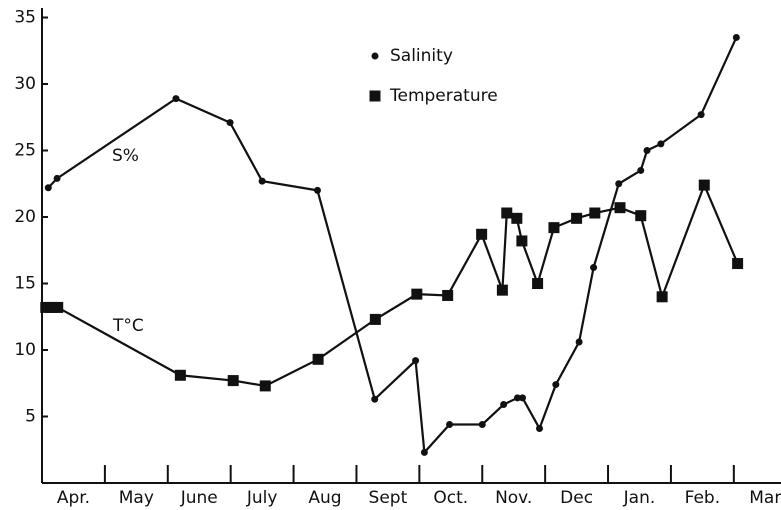 This screenshot has width=781, height=510. I want to click on y-tick-label: 30, so click(25, 84).